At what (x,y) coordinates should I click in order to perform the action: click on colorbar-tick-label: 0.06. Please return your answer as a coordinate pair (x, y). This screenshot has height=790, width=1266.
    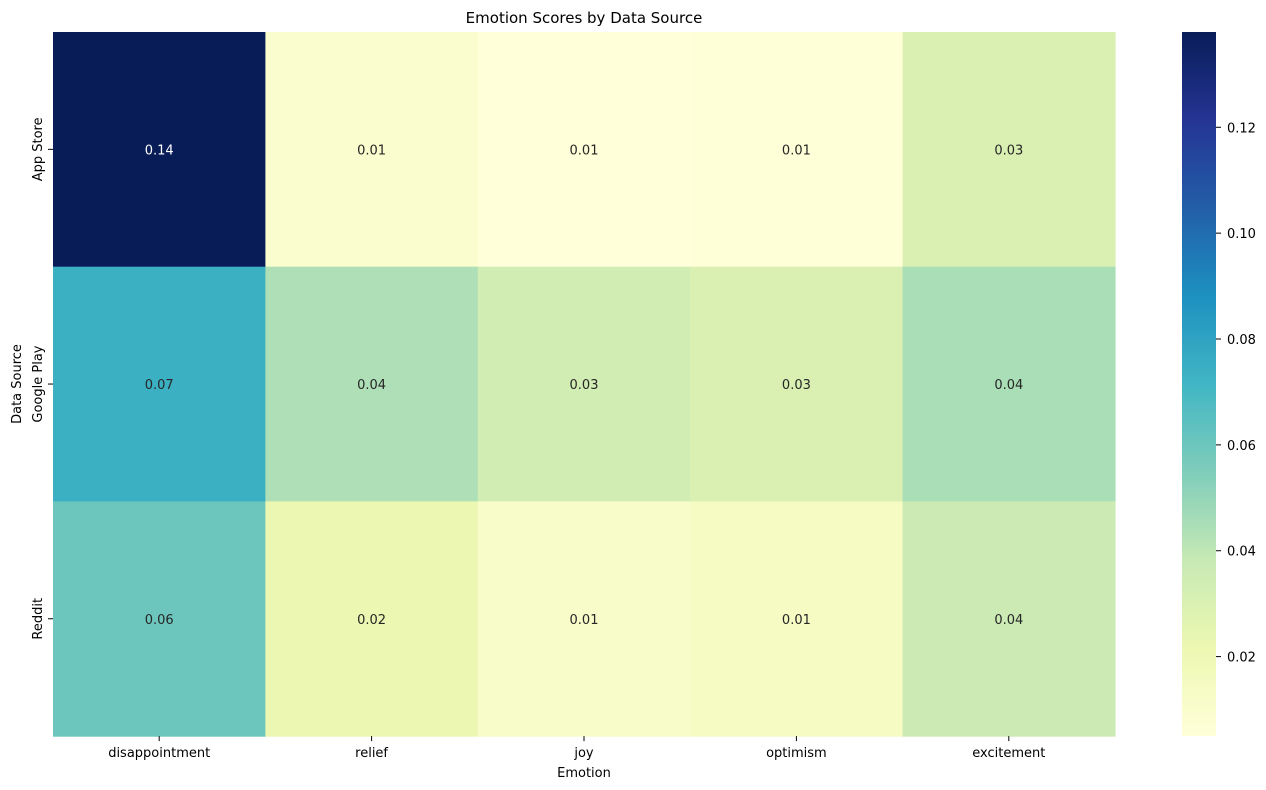
    Looking at the image, I should click on (1241, 446).